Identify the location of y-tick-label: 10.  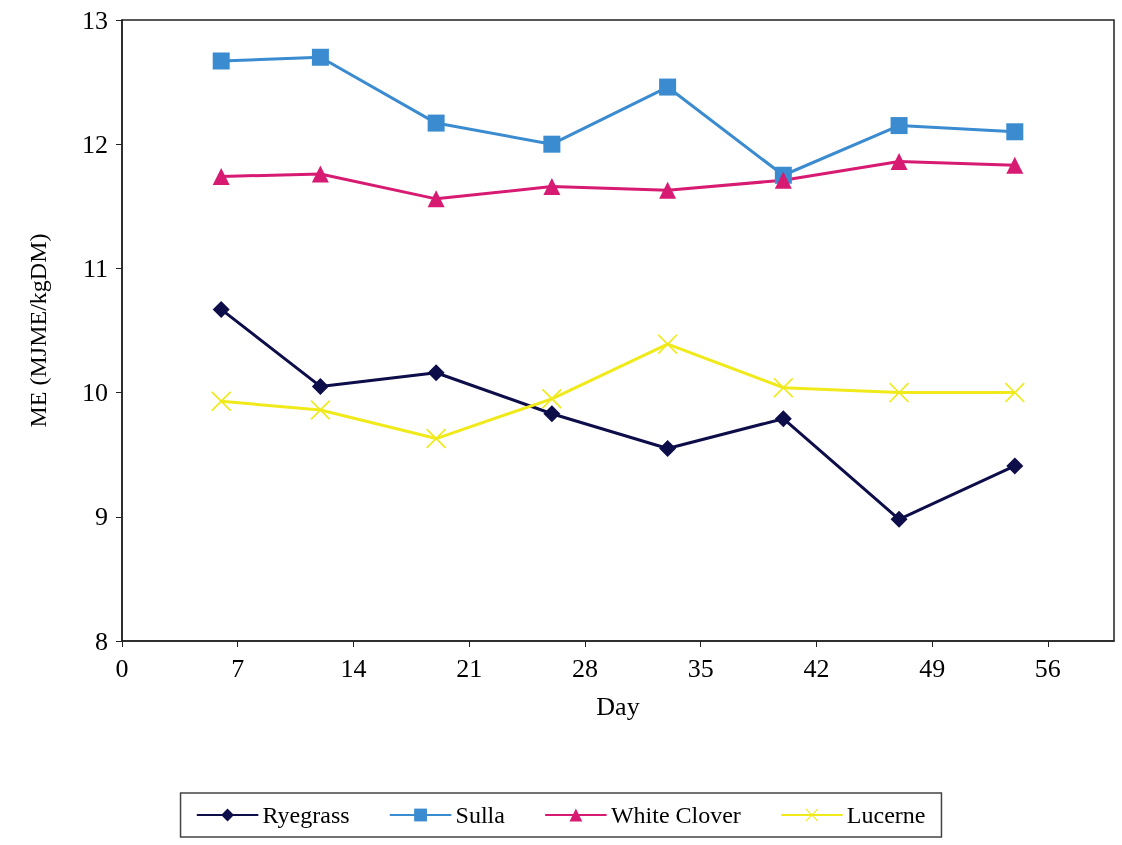
(95, 393).